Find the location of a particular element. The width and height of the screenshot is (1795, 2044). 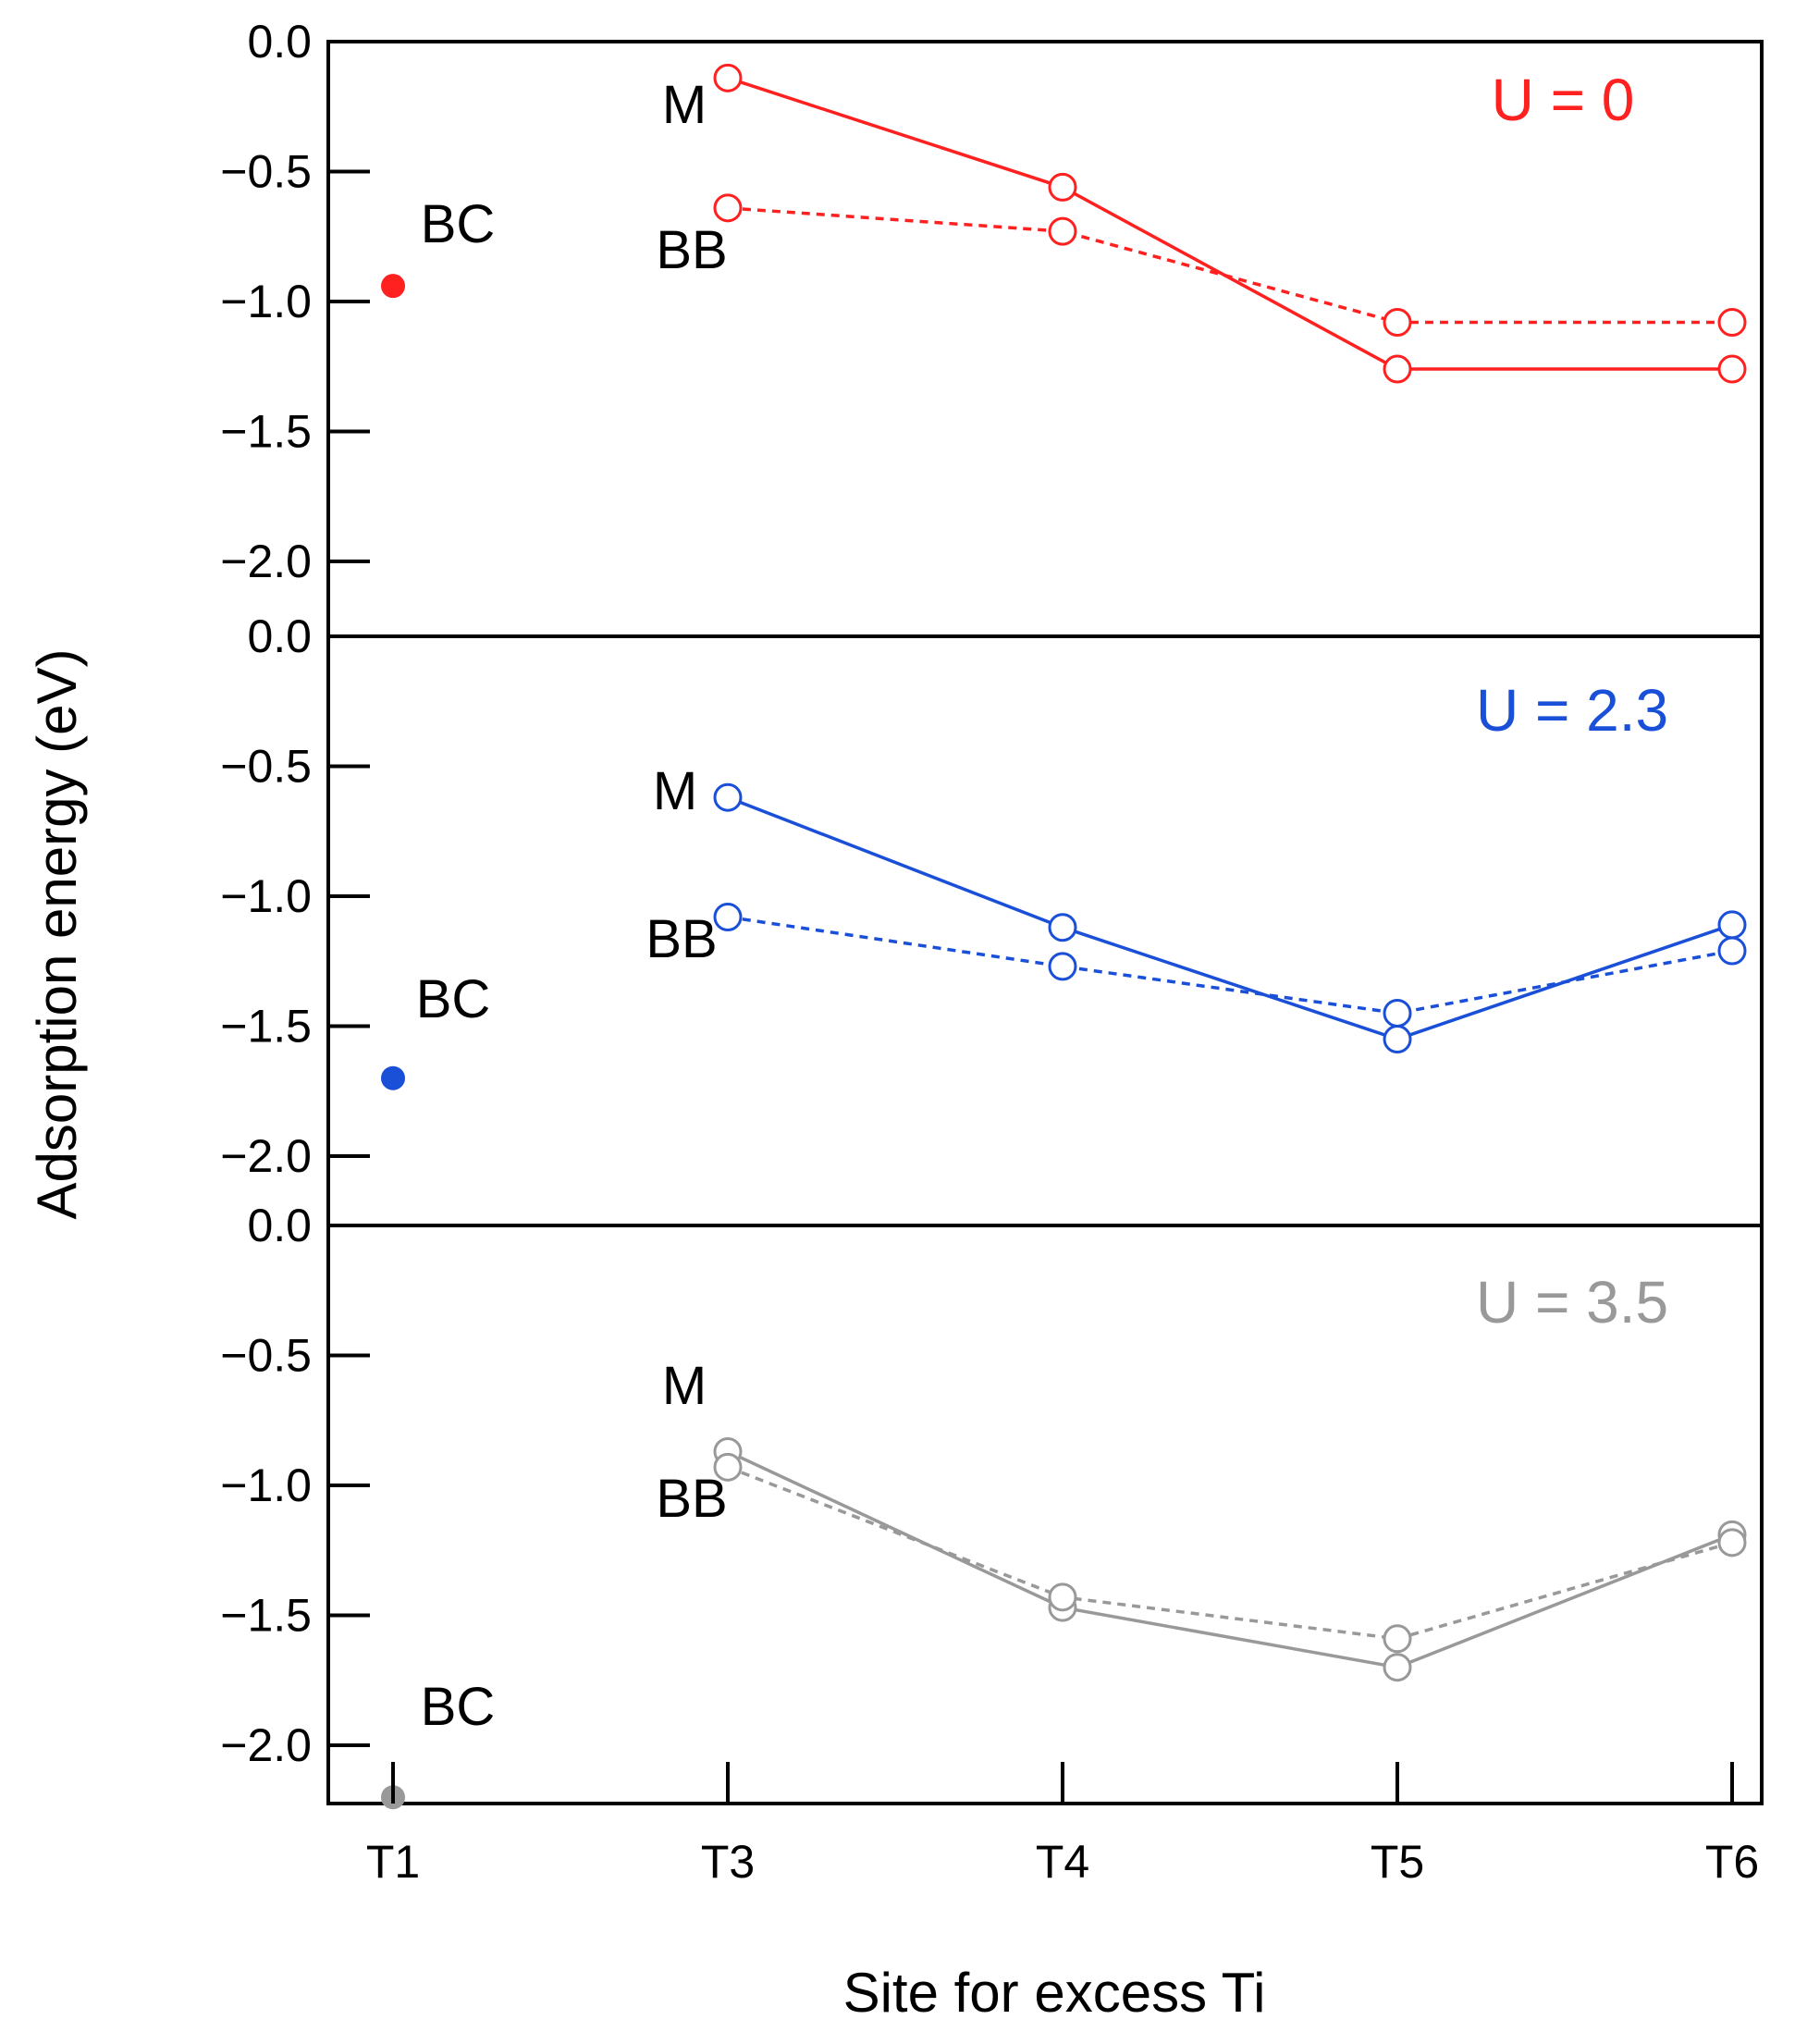

y-axis-title: Adsorption energy (eV) is located at coordinates (57, 934).